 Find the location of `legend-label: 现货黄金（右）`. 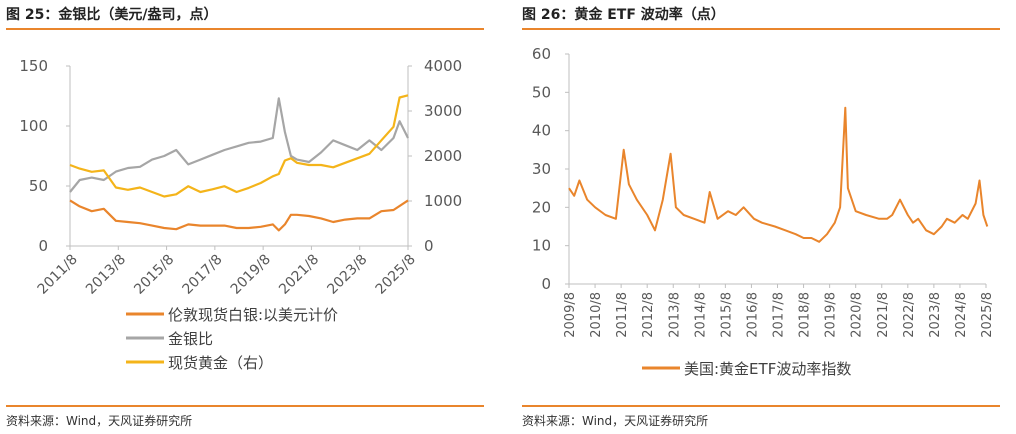

legend-label: 现货黄金（右） is located at coordinates (220, 363).